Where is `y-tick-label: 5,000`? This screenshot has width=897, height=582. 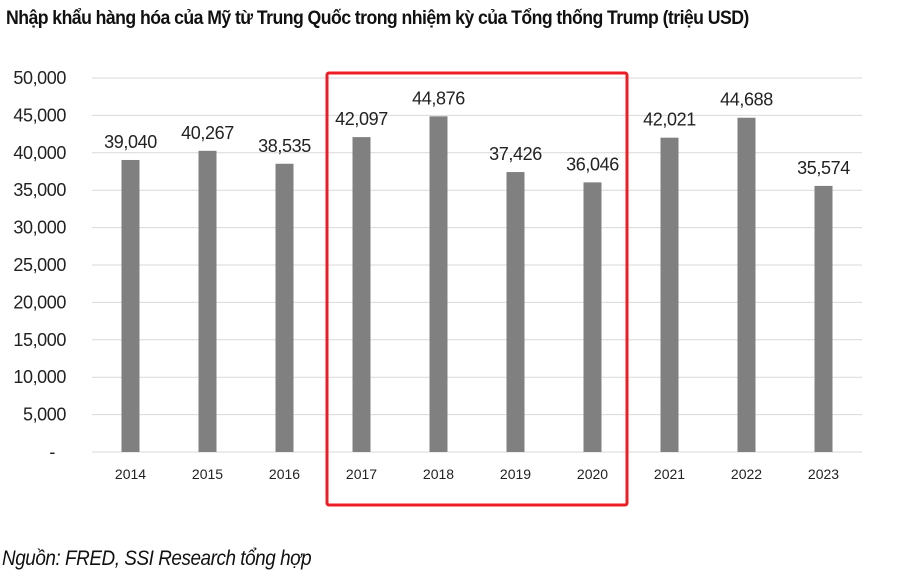
y-tick-label: 5,000 is located at coordinates (44, 415).